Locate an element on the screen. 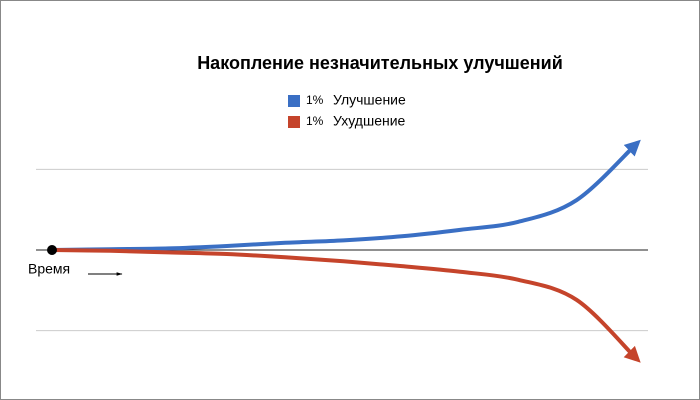 This screenshot has width=700, height=400. legend-label: Улучшение is located at coordinates (369, 100).